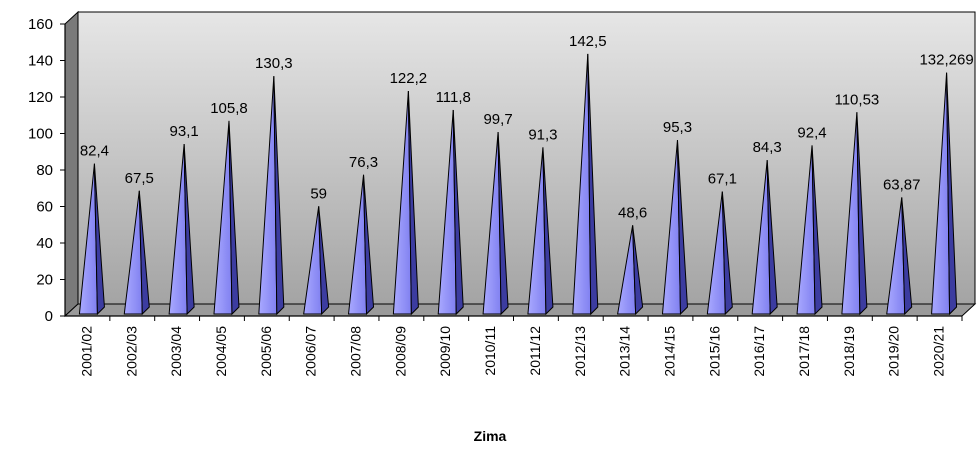 The height and width of the screenshot is (452, 978). I want to click on x-tick-label: 2015/16, so click(714, 351).